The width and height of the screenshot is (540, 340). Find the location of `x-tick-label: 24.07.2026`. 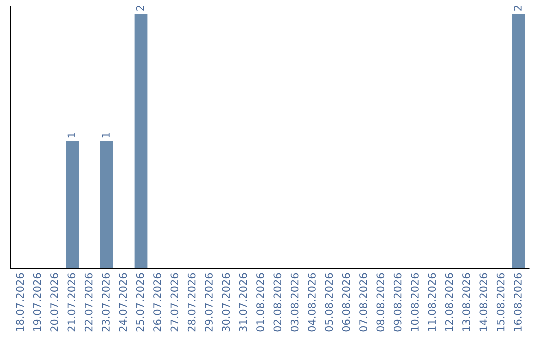

x-tick-label: 24.07.2026 is located at coordinates (123, 302).